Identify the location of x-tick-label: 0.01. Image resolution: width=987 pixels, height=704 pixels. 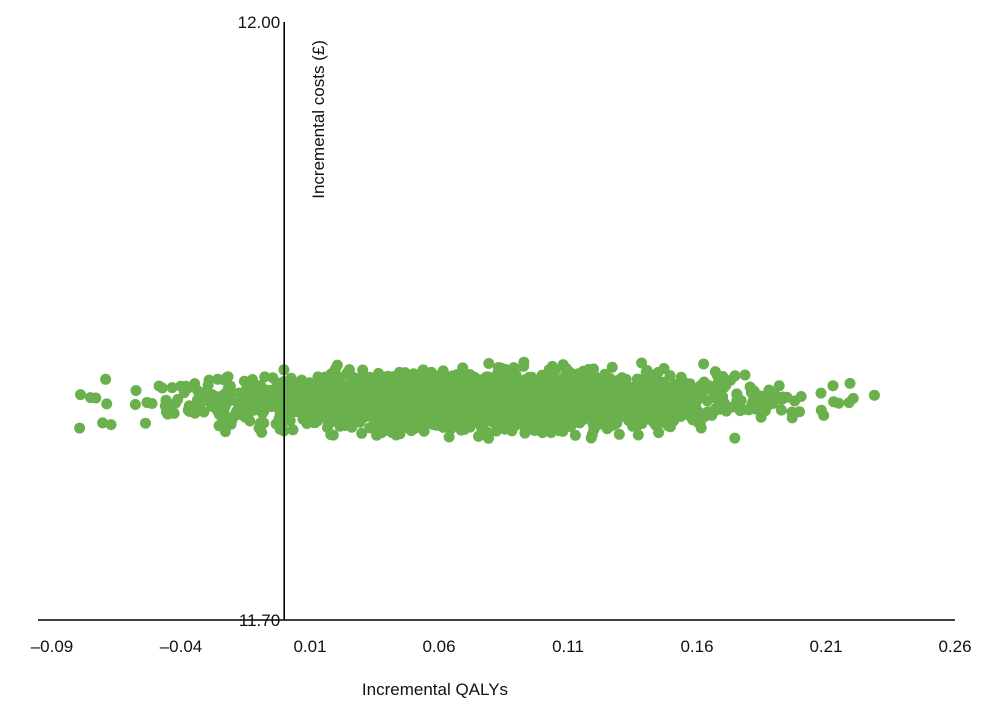
(309, 646).